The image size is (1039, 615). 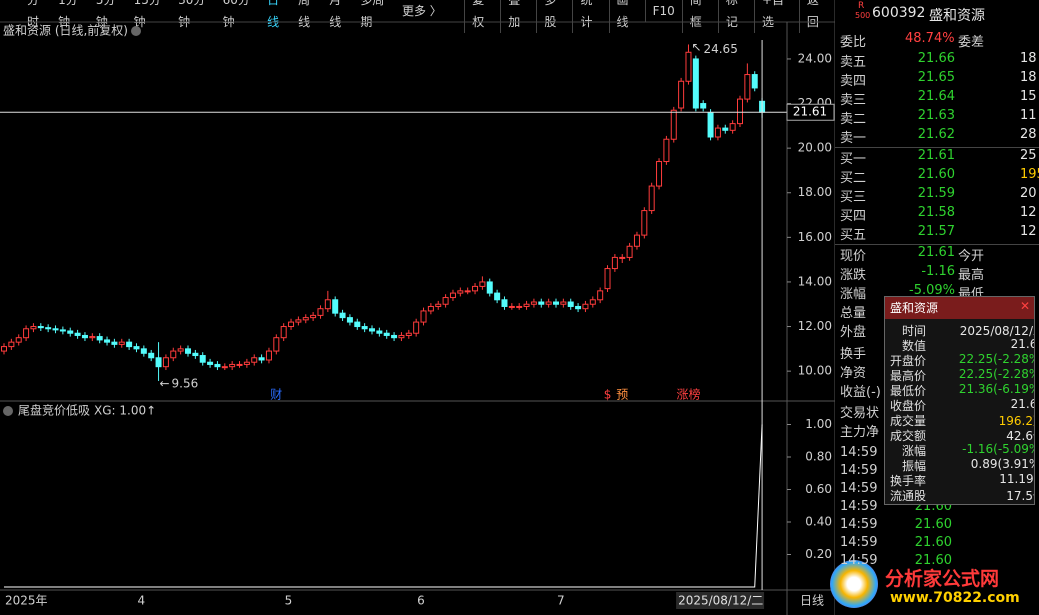 What do you see at coordinates (1020, 496) in the screenshot?
I see `tooltip-value: 17.5亿` at bounding box center [1020, 496].